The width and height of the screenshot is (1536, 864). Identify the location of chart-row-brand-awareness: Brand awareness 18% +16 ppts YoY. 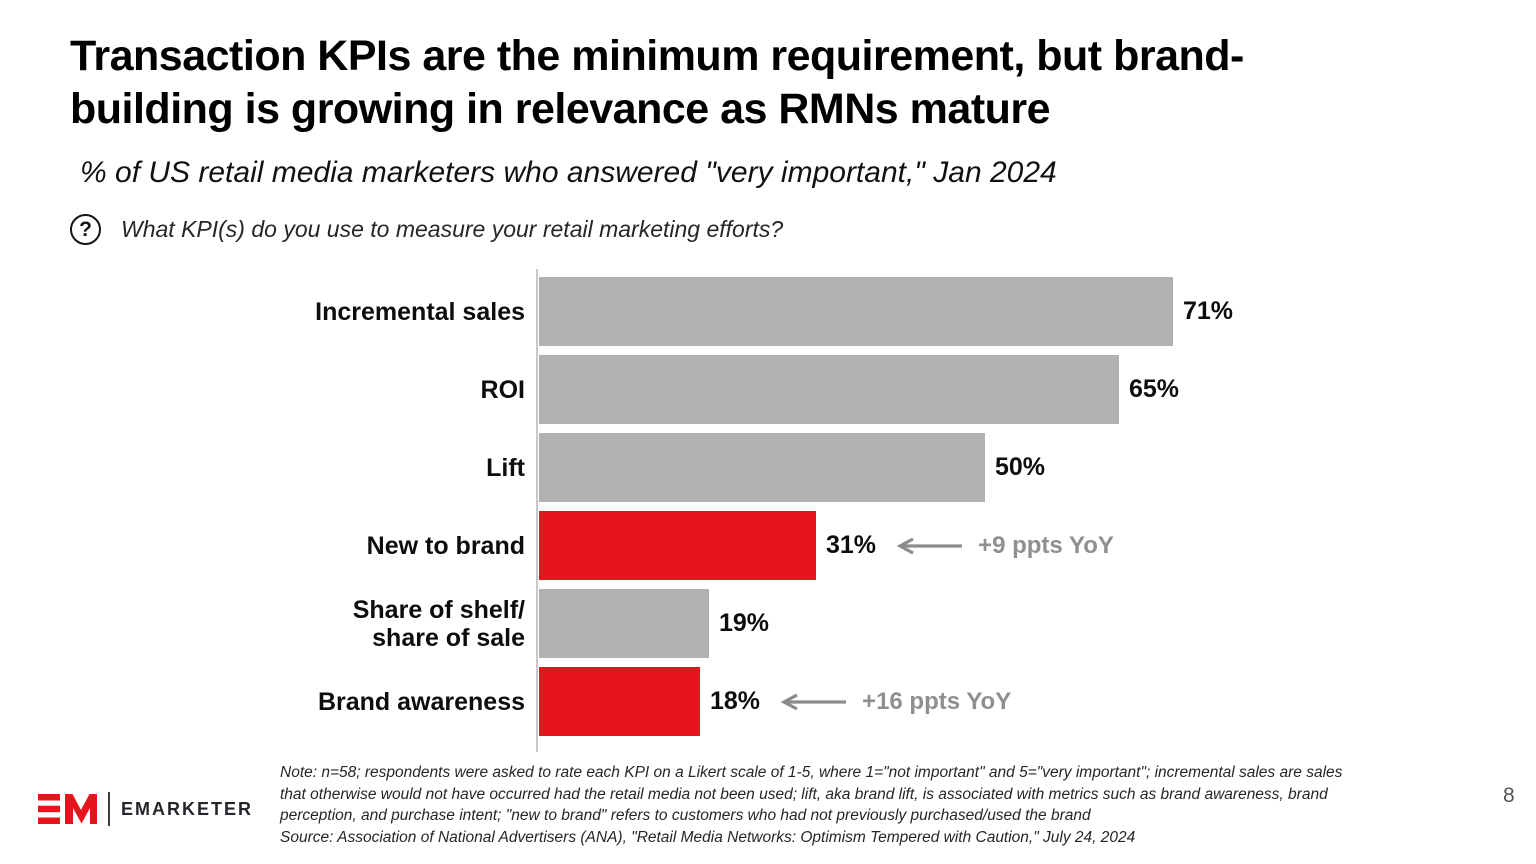
(768, 701).